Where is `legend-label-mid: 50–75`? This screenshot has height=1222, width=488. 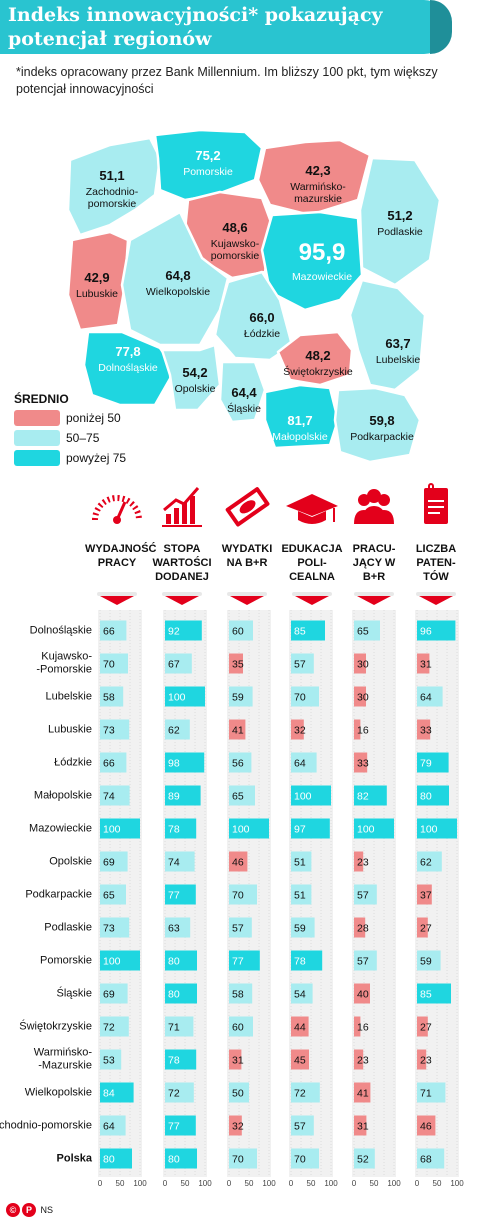 legend-label-mid: 50–75 is located at coordinates (83, 438).